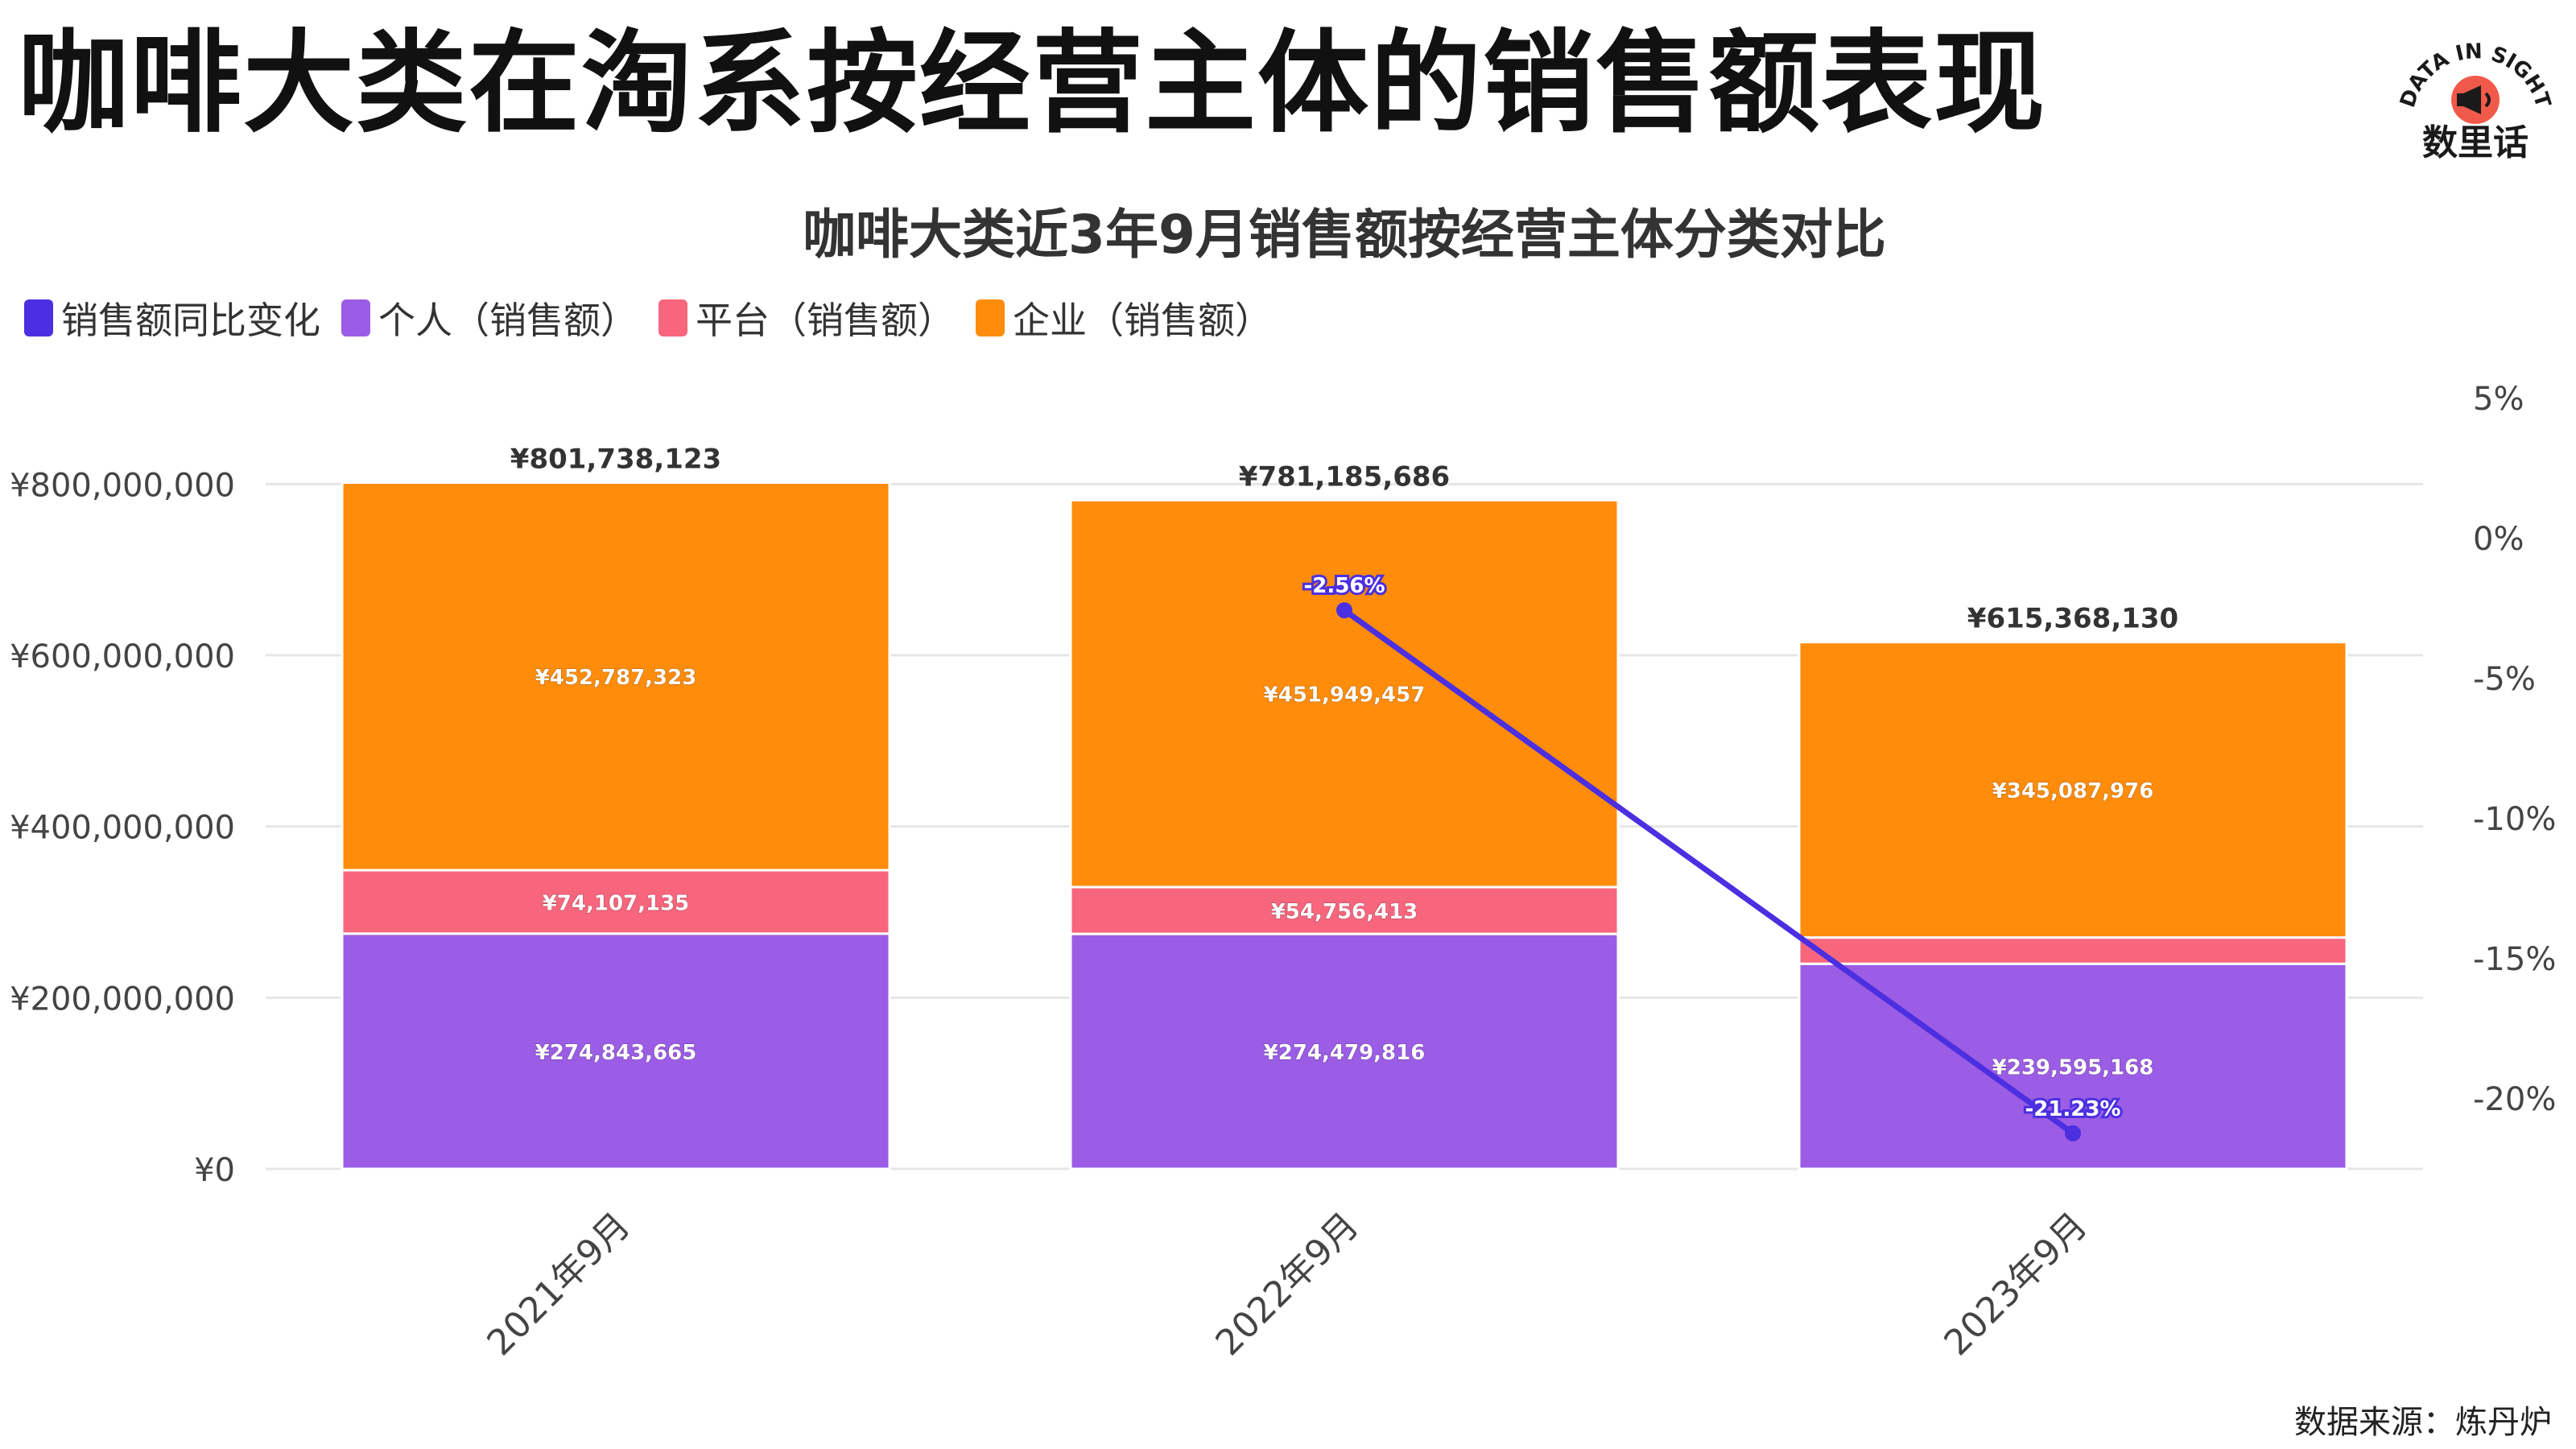 This screenshot has height=1449, width=2576. I want to click on yoy-point-label: -2.56%, so click(1344, 586).